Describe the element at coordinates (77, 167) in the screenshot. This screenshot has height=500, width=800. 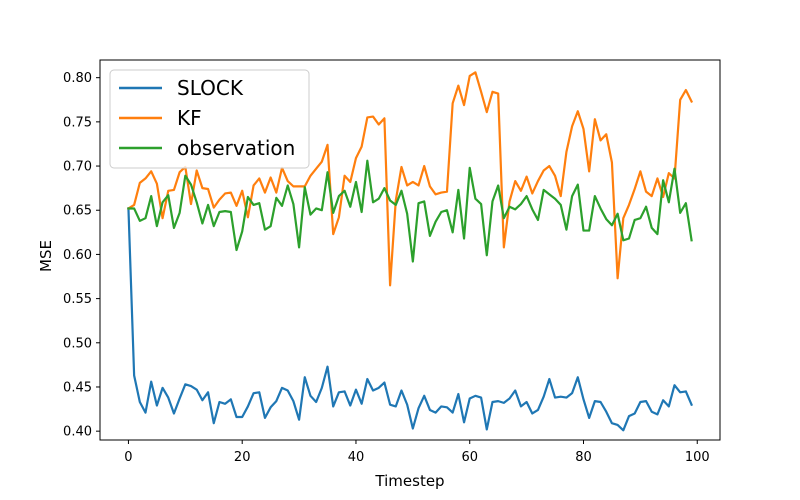
I see `y-tick-label: 0.70` at that location.